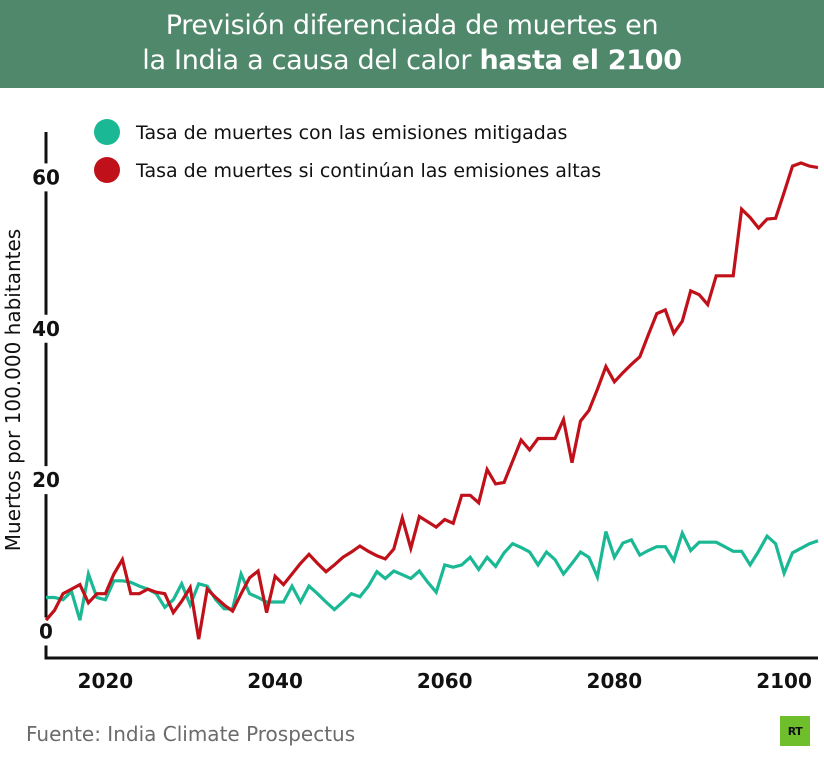 The height and width of the screenshot is (784, 824). I want to click on x-tick-label: 2060, so click(445, 681).